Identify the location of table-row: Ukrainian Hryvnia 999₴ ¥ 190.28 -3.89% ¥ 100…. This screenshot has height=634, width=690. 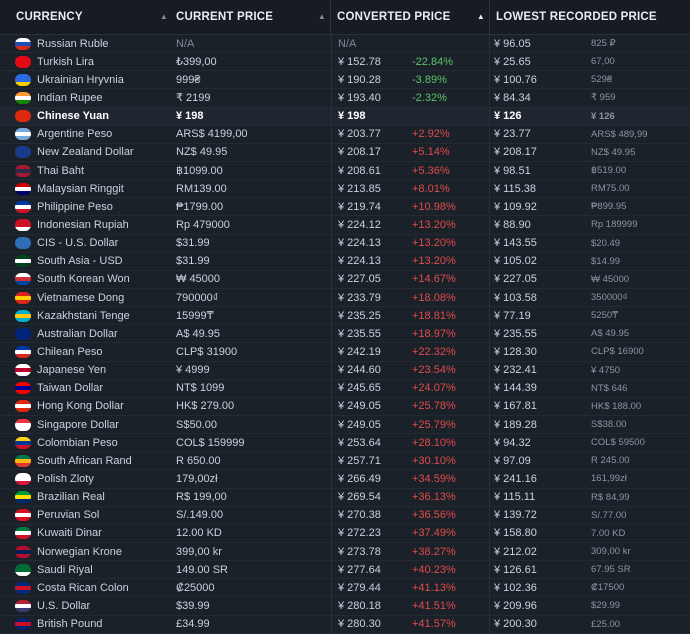
(345, 80).